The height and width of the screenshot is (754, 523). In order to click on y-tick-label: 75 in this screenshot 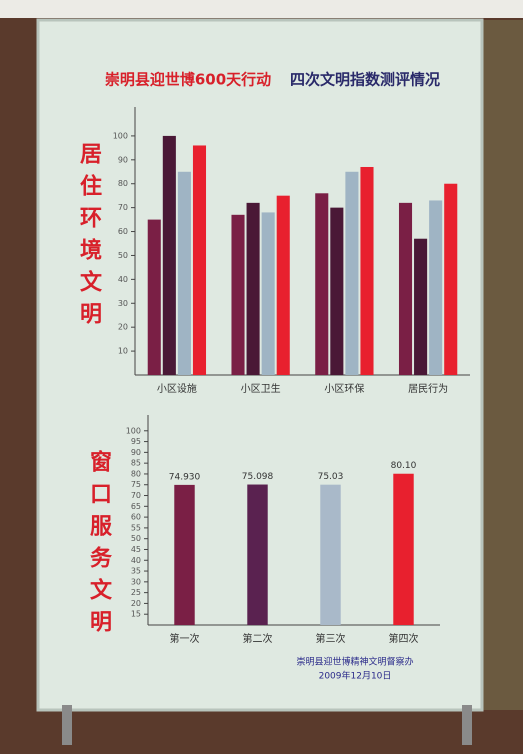, I will do `click(136, 484)`.